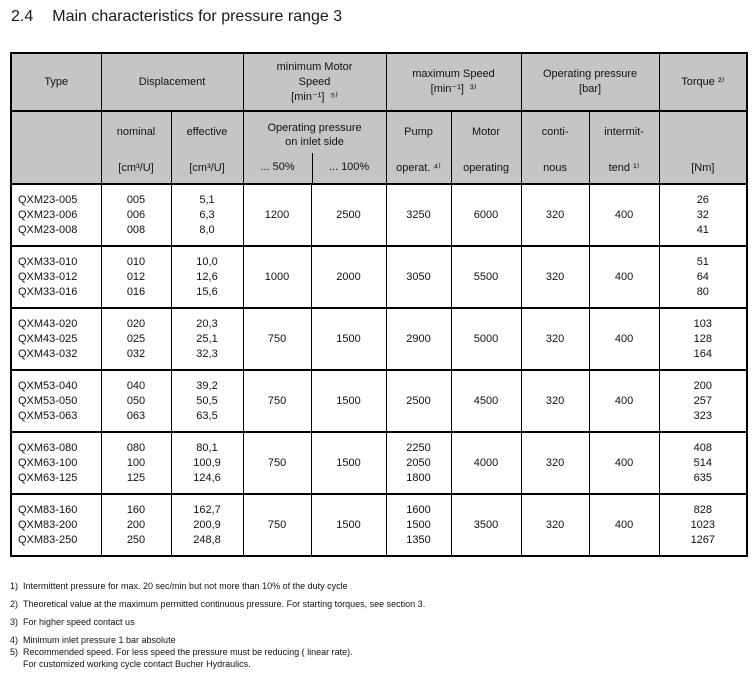  What do you see at coordinates (555, 132) in the screenshot?
I see `continuous-label: conti-` at bounding box center [555, 132].